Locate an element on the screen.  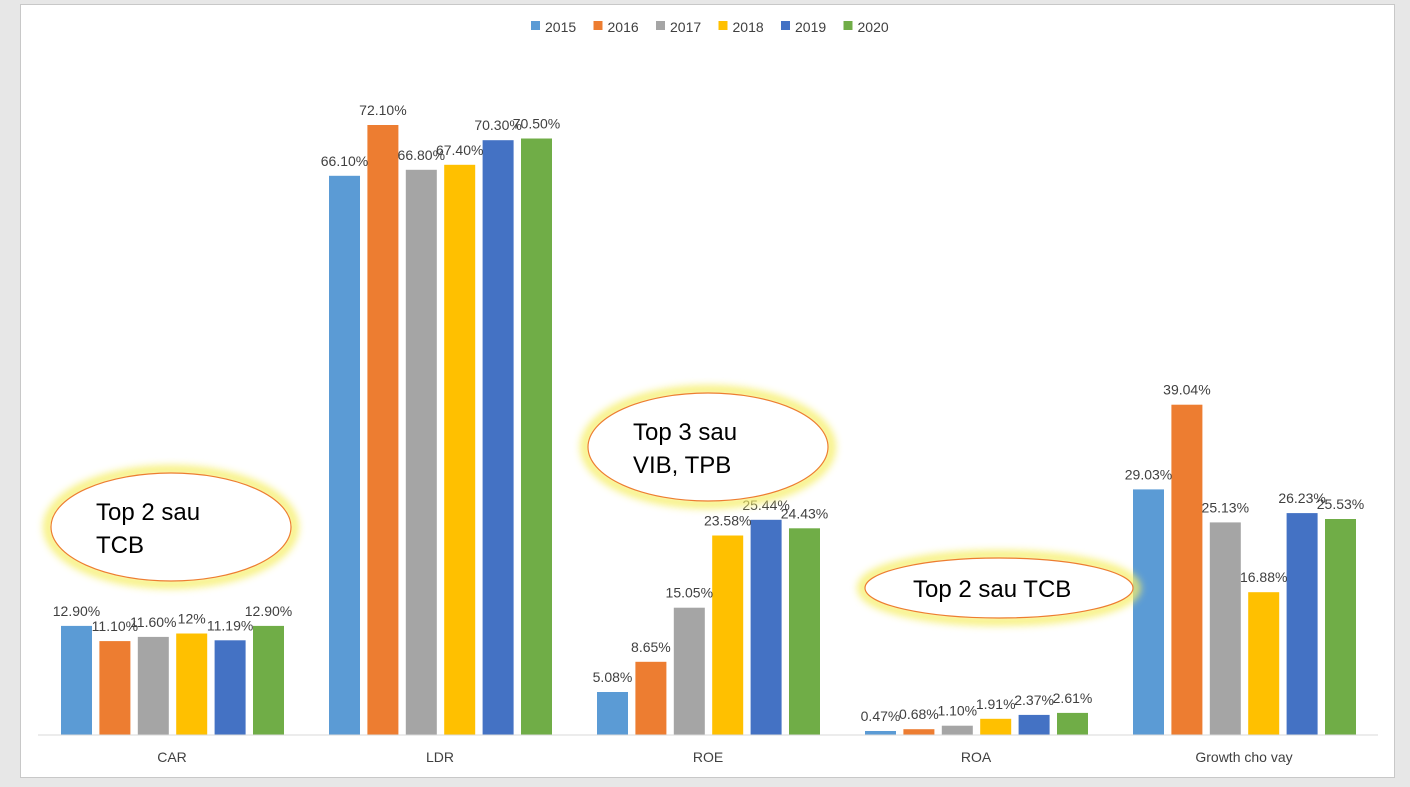
callout-roe-glow is located at coordinates (708, 447).